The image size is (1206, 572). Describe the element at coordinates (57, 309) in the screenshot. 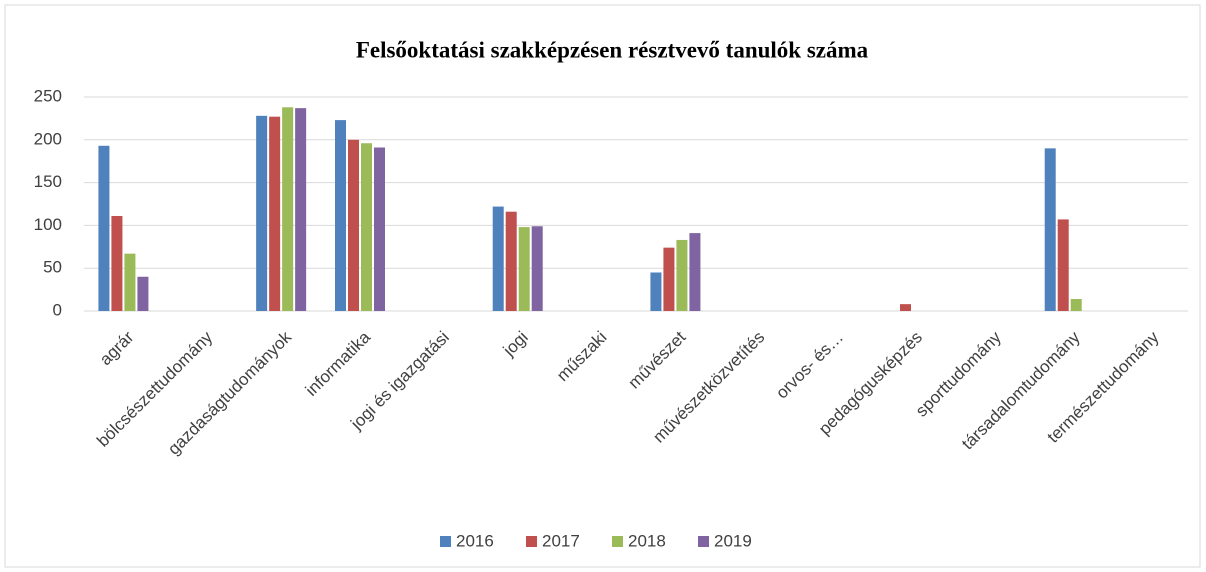

I see `y-tick-label: 0` at that location.